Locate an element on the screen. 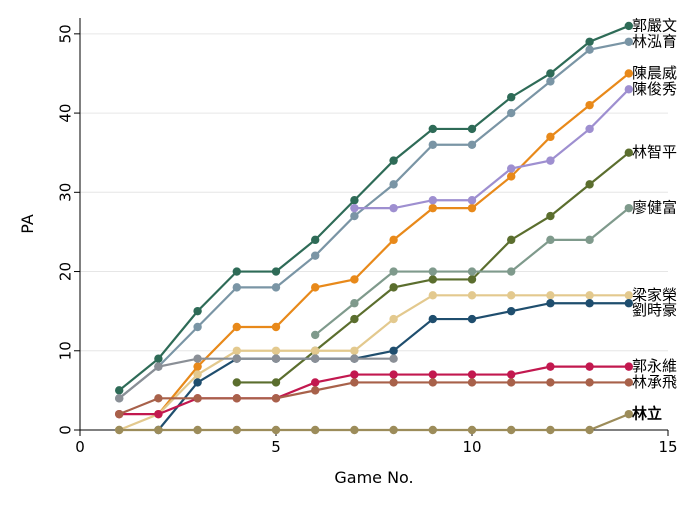 The width and height of the screenshot is (699, 509). series-郭永維 is located at coordinates (374, 390).